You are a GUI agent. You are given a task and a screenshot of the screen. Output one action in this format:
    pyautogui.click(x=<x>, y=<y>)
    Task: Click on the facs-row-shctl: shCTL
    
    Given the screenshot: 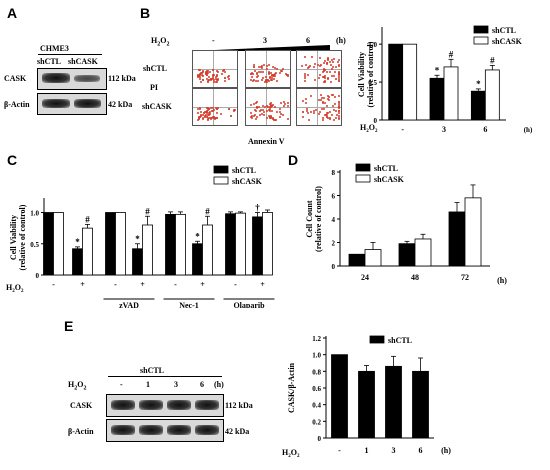 What is the action you would take?
    pyautogui.click(x=155, y=68)
    